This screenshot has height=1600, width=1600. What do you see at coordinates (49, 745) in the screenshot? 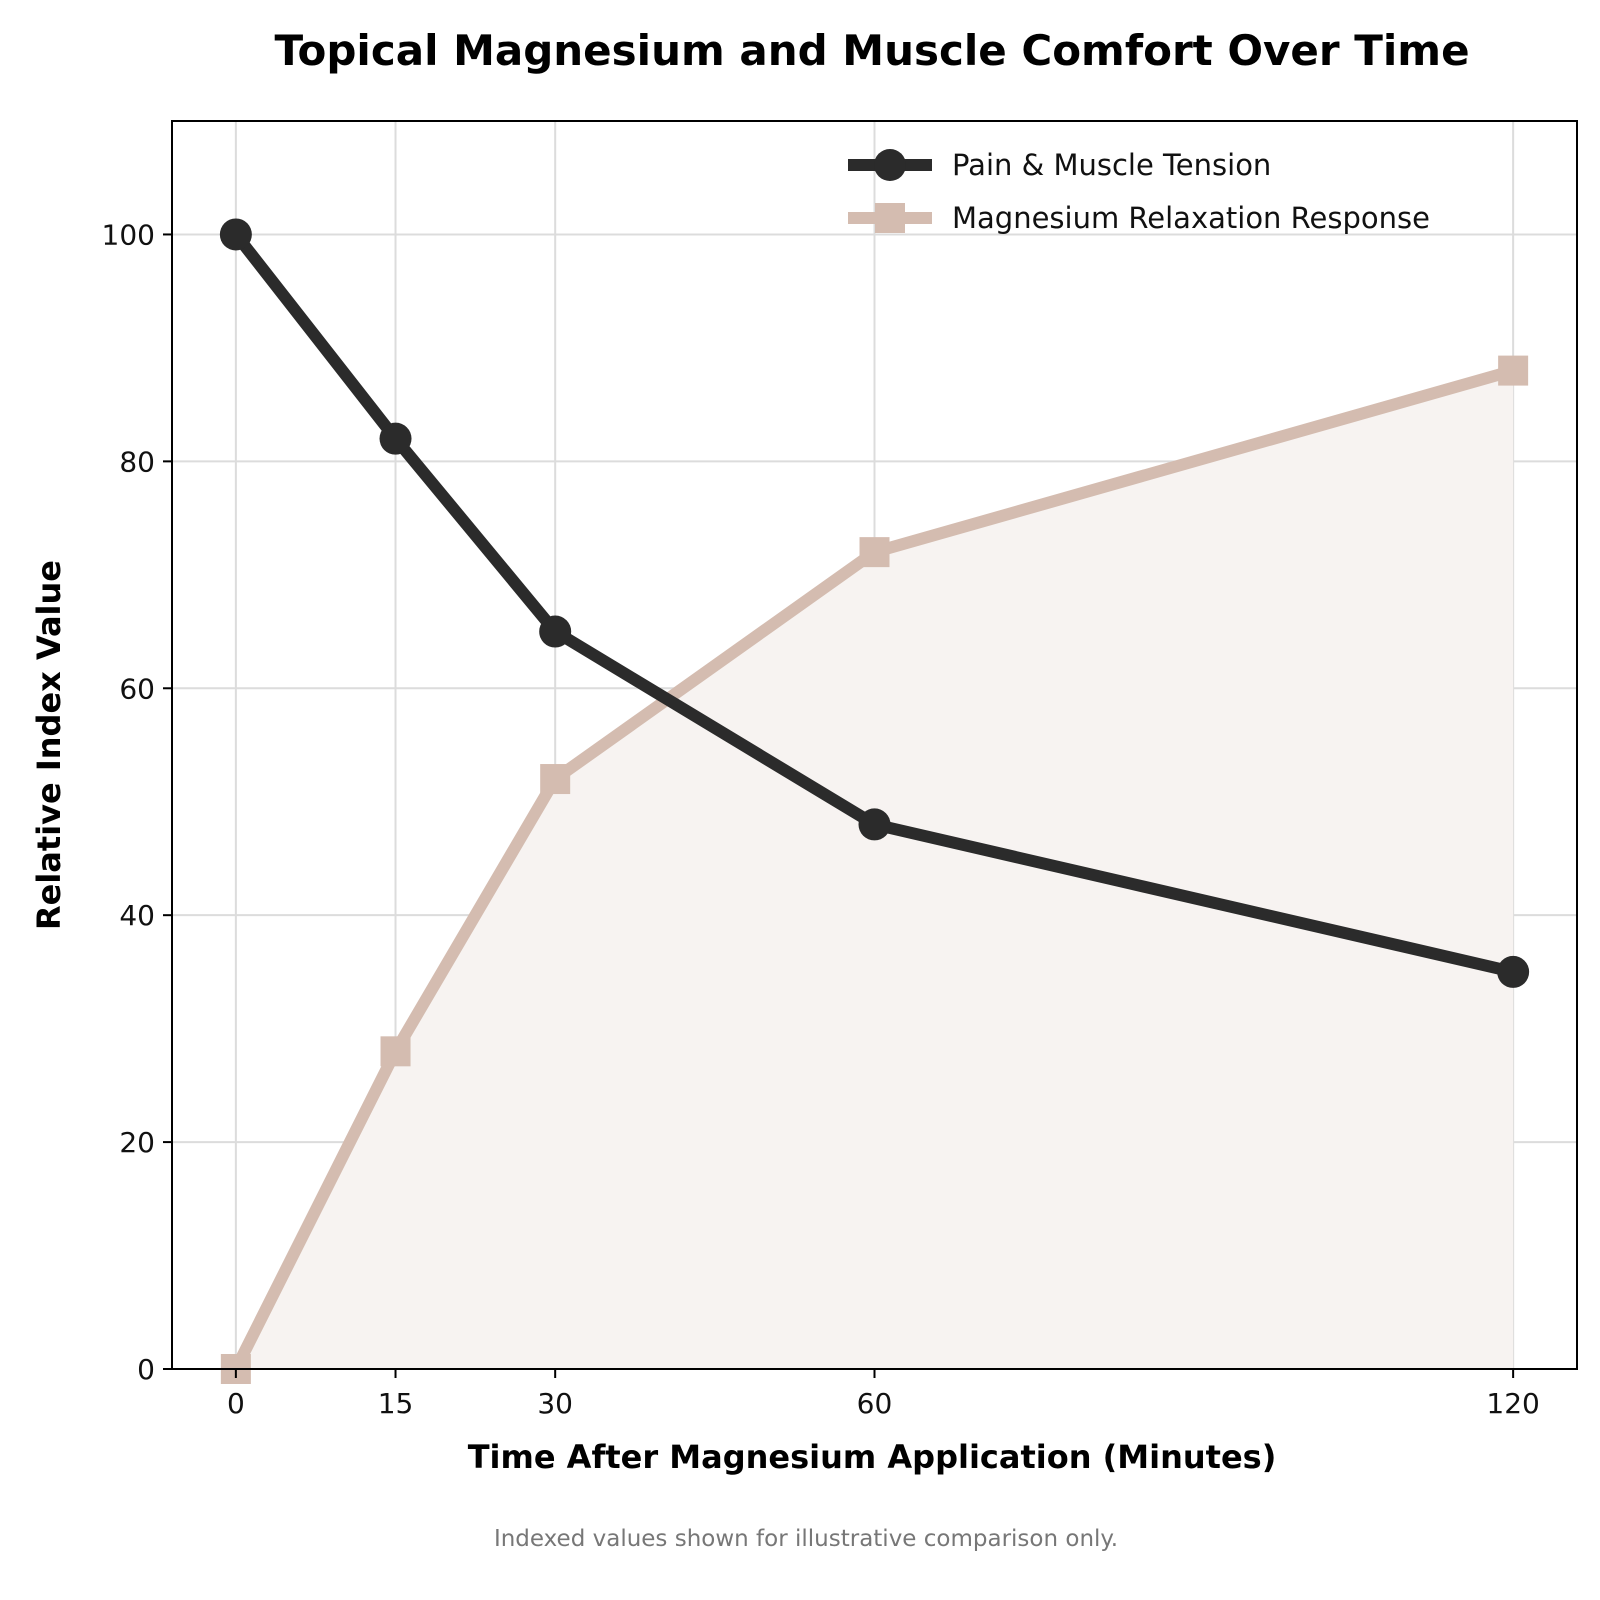
I see `y-axis-label: Relative Index Value` at bounding box center [49, 745].